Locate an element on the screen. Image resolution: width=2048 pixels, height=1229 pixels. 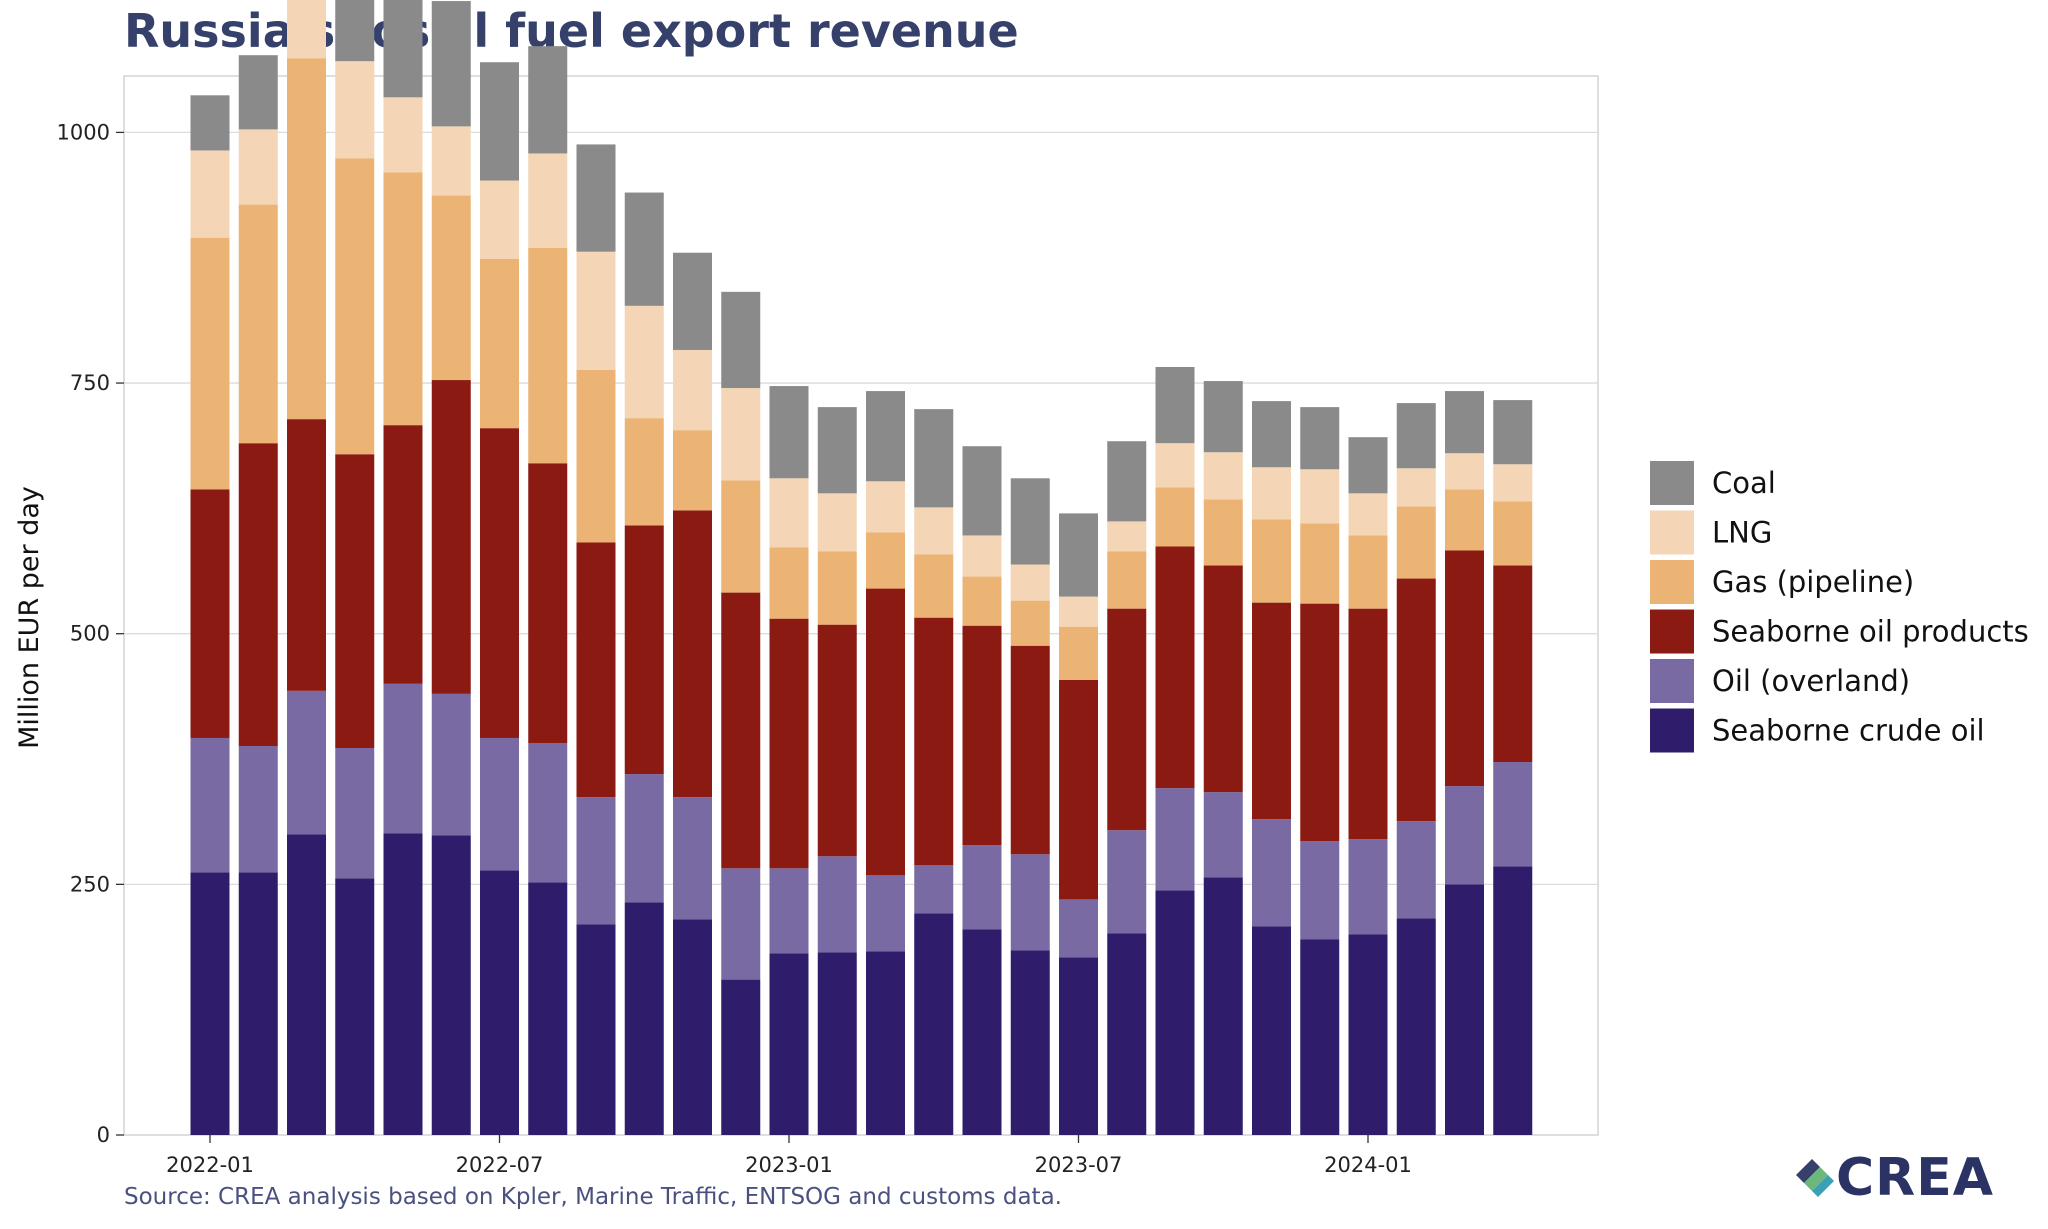
legend-swatch-oil-overland is located at coordinates (1672, 681).